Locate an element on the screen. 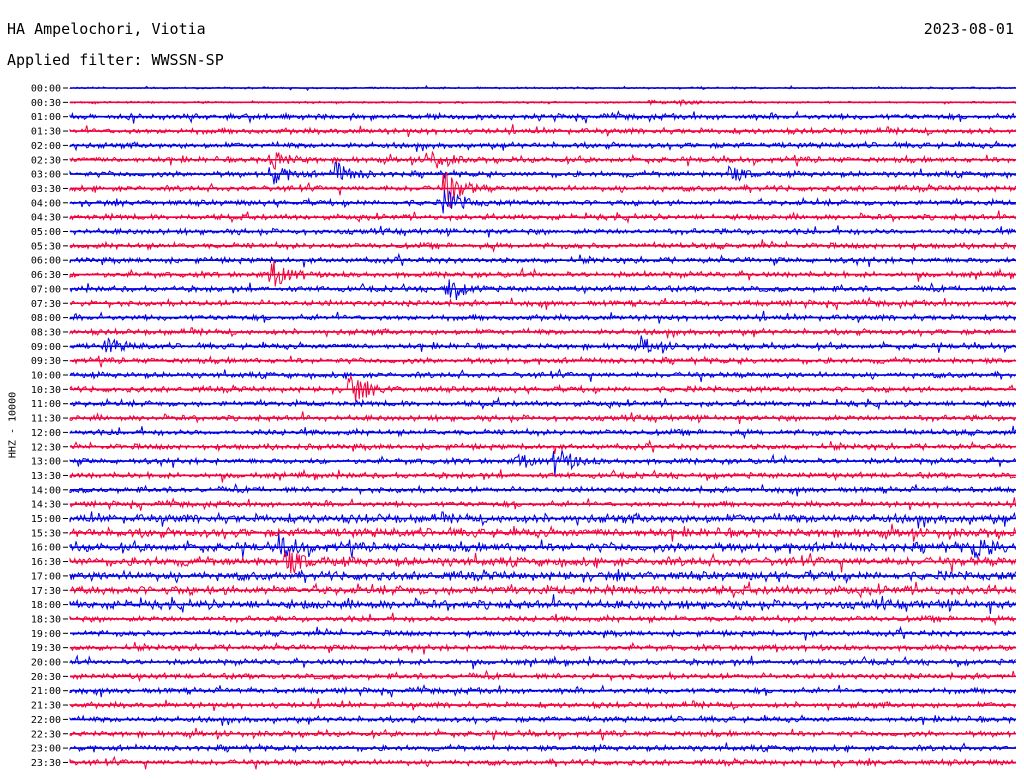 Image resolution: width=1024 pixels, height=780 pixels. row-time-label: 15:00 is located at coordinates (46, 519).